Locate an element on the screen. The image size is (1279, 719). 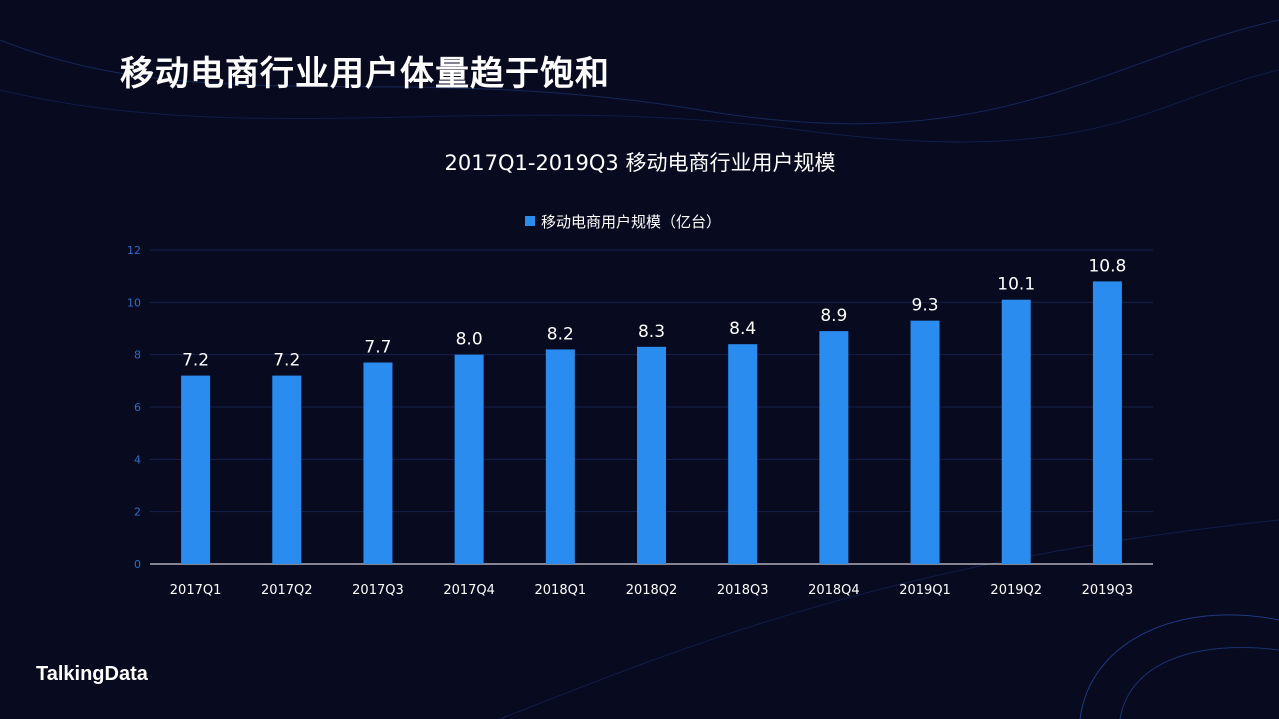
x-tick-label: 2018Q3 is located at coordinates (743, 590).